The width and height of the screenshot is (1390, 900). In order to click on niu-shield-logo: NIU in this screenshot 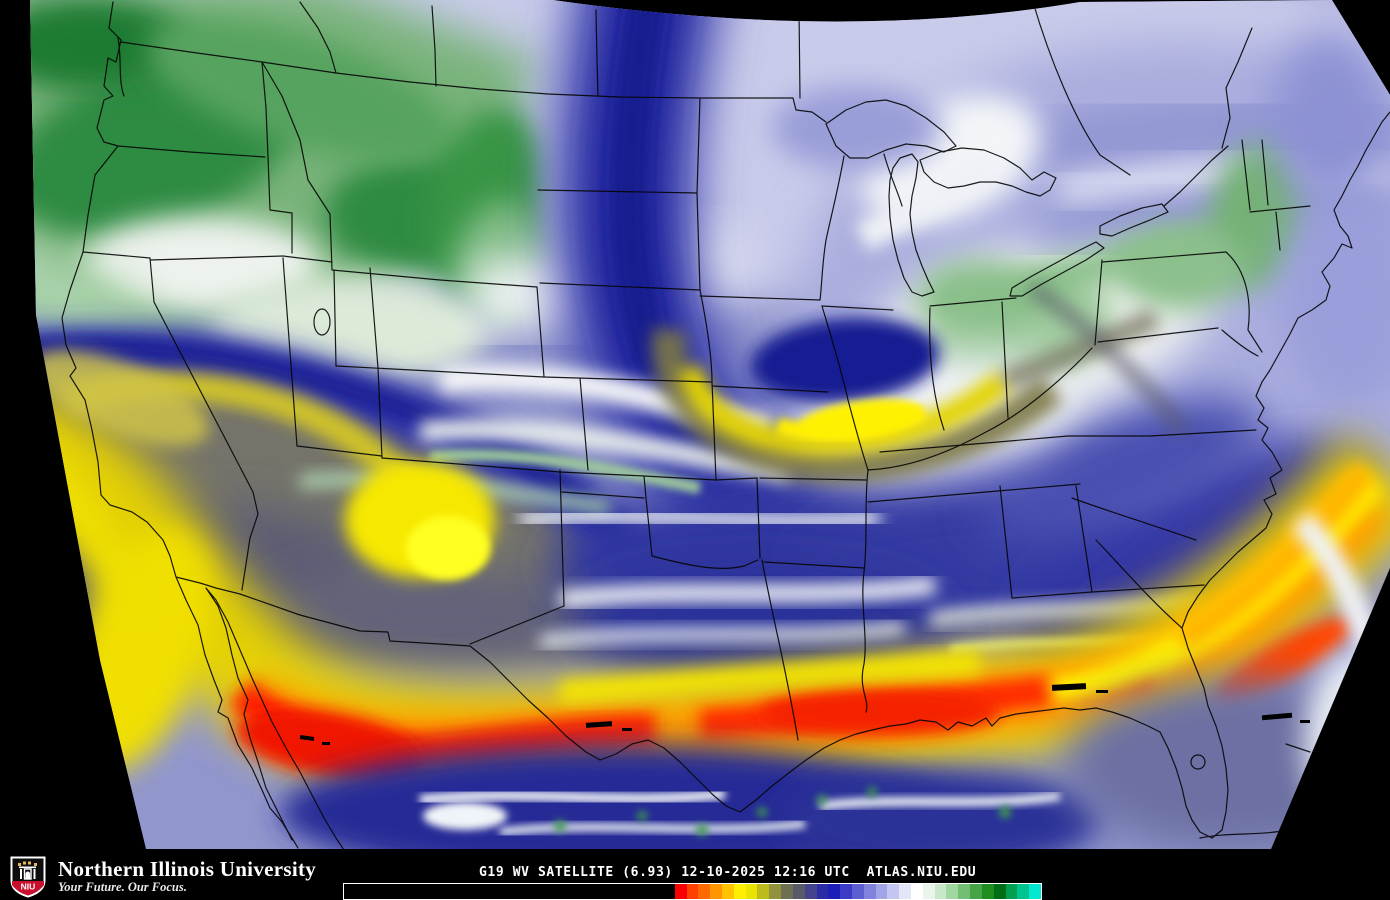, I will do `click(28, 877)`.